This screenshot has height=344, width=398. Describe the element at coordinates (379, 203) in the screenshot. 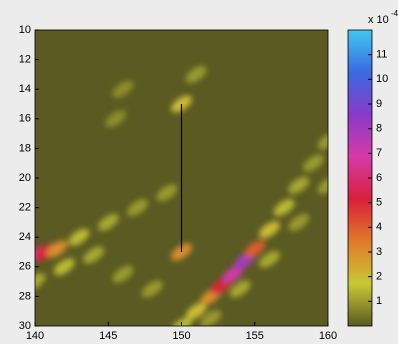

I see `colorbar-tick-label: 5` at that location.